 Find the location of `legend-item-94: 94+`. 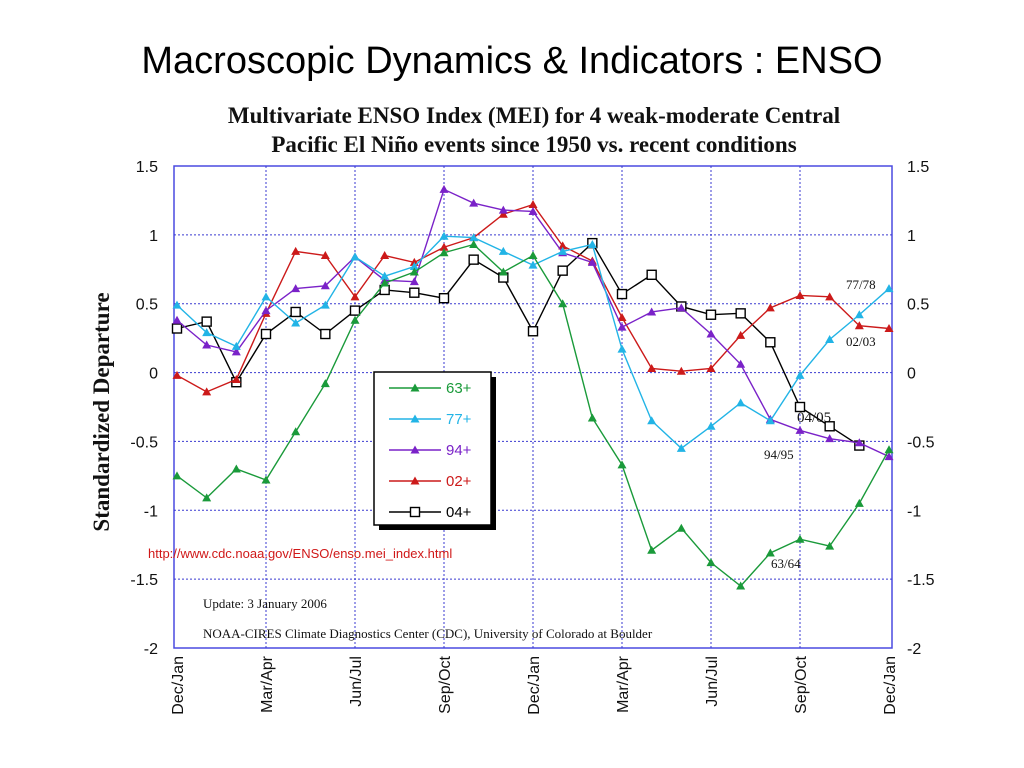

legend-item-94: 94+ is located at coordinates (430, 450).